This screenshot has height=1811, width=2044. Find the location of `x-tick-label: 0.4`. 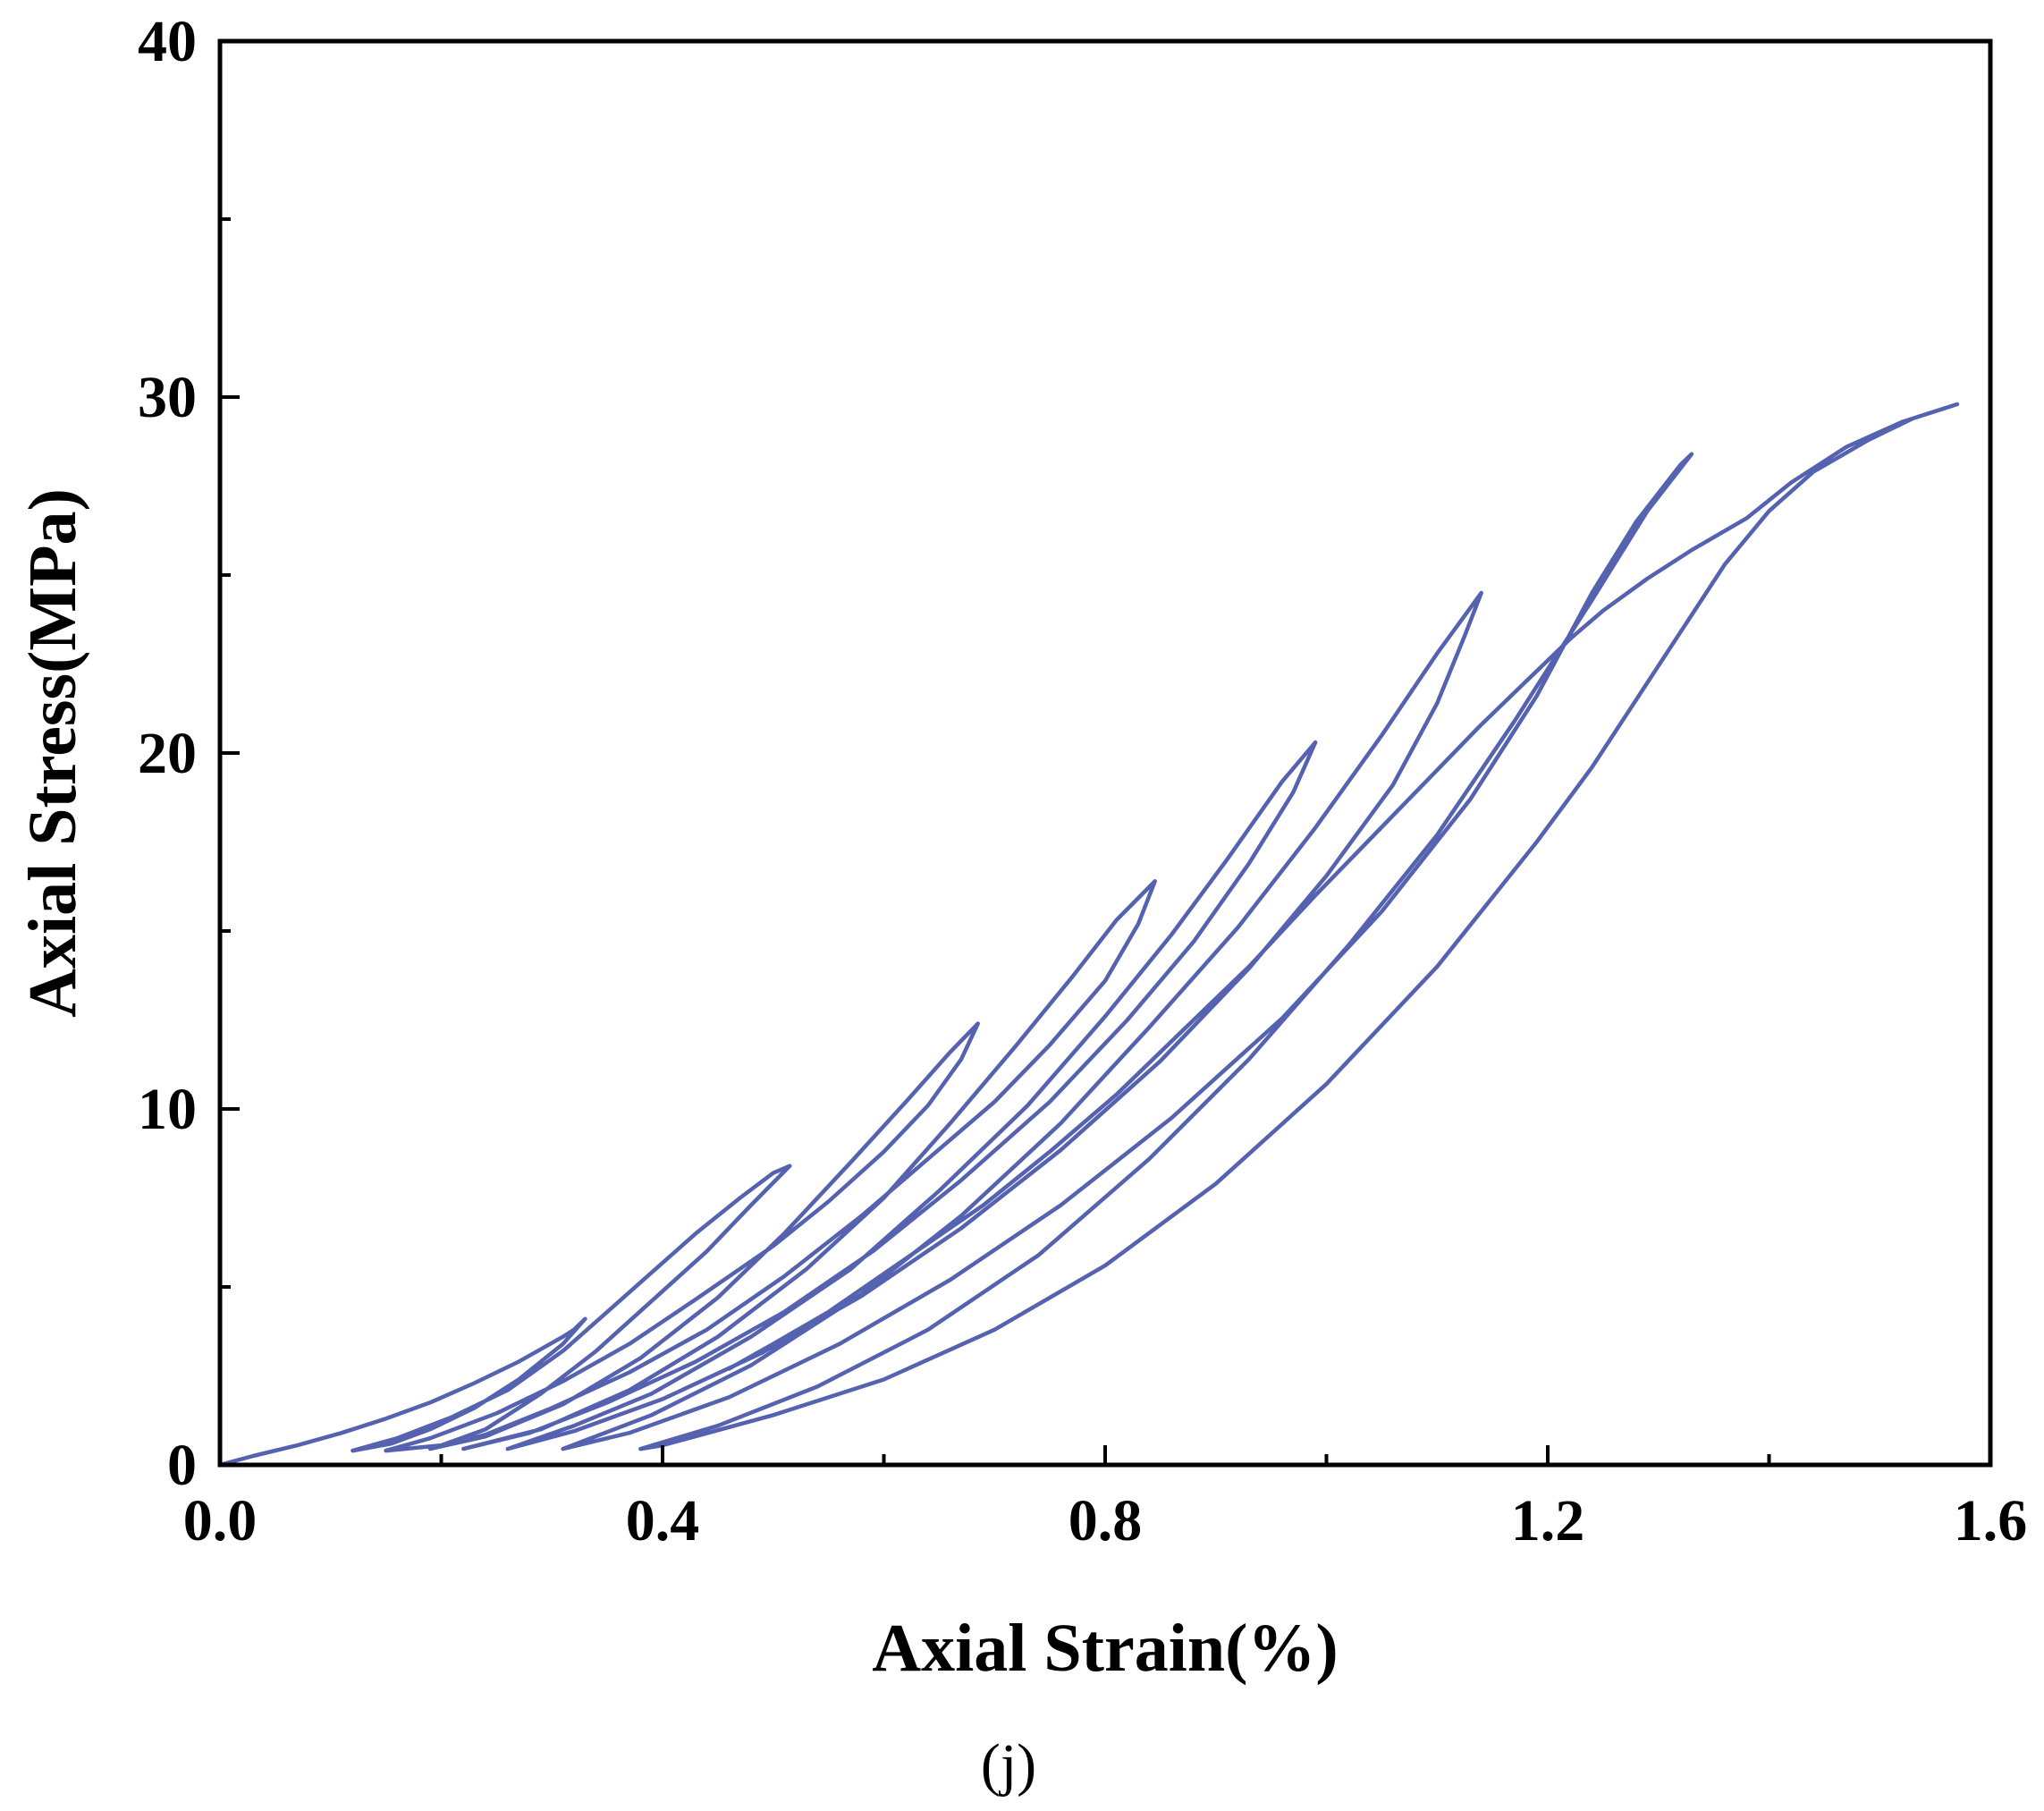

x-tick-label: 0.4 is located at coordinates (663, 1521).